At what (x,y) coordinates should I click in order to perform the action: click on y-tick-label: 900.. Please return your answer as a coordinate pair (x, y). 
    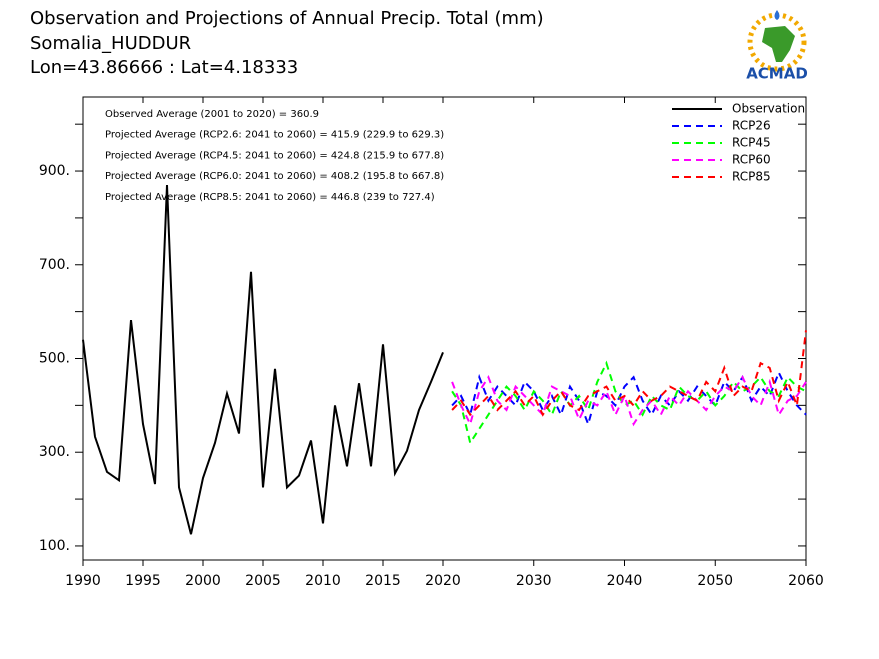
    Looking at the image, I should click on (54, 171).